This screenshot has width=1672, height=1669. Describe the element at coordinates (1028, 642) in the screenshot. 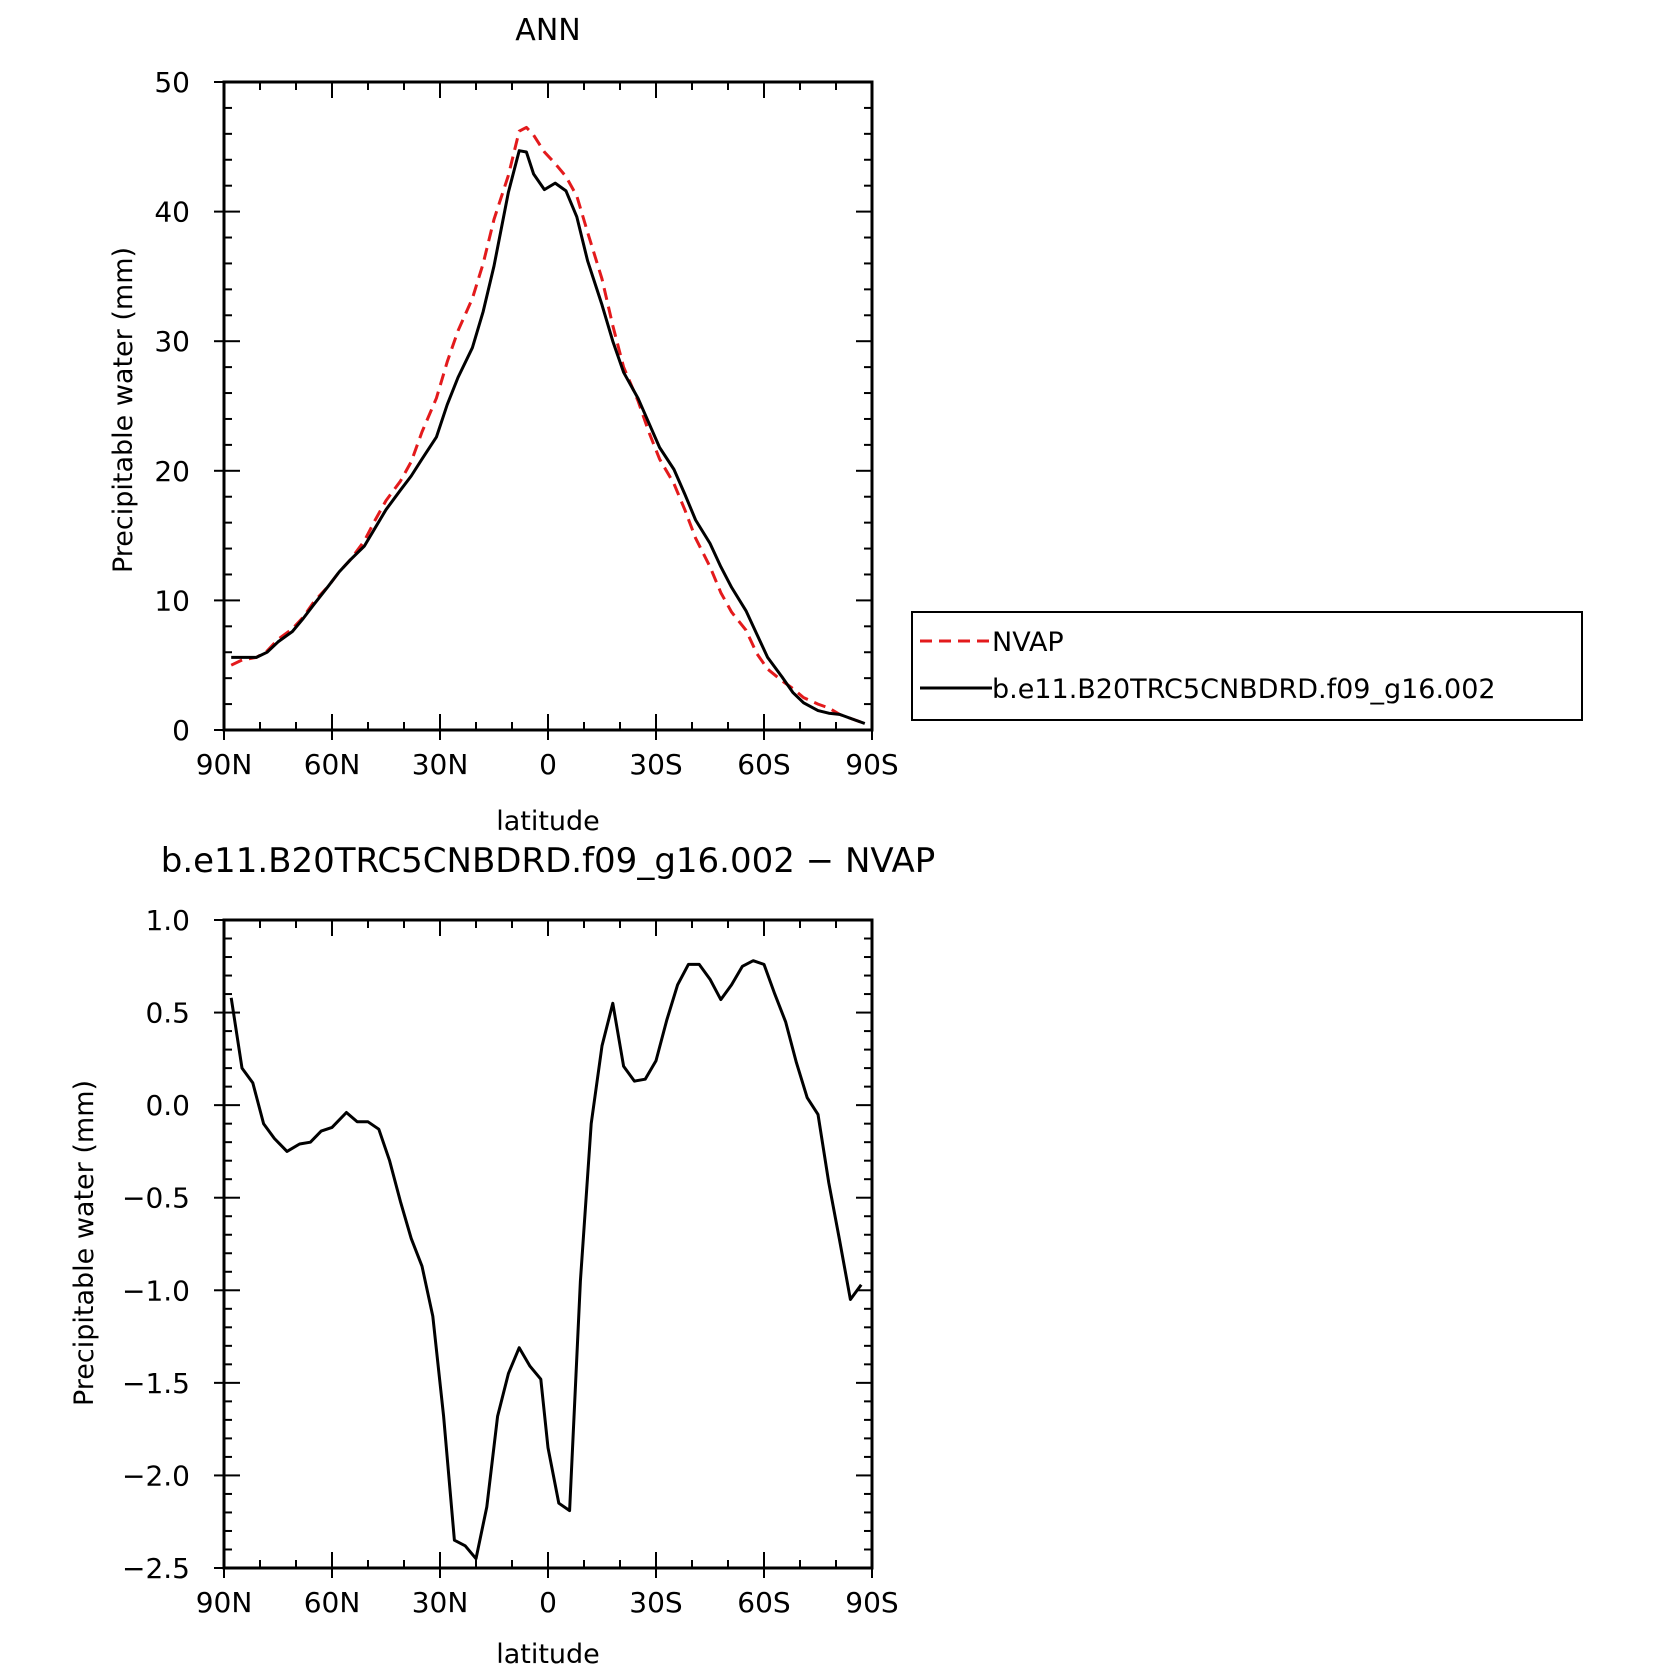

I see `legend-label-nvap: NVAP` at that location.